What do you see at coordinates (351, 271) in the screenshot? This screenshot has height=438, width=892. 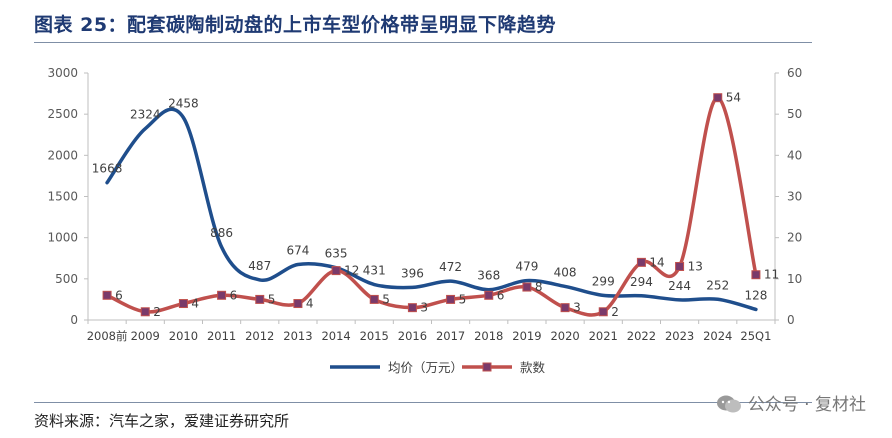 I see `count-data-label: 12` at bounding box center [351, 271].